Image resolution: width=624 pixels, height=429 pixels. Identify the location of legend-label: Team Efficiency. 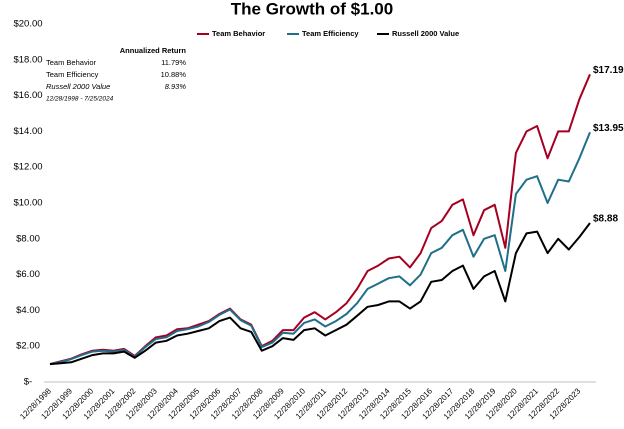
(330, 33).